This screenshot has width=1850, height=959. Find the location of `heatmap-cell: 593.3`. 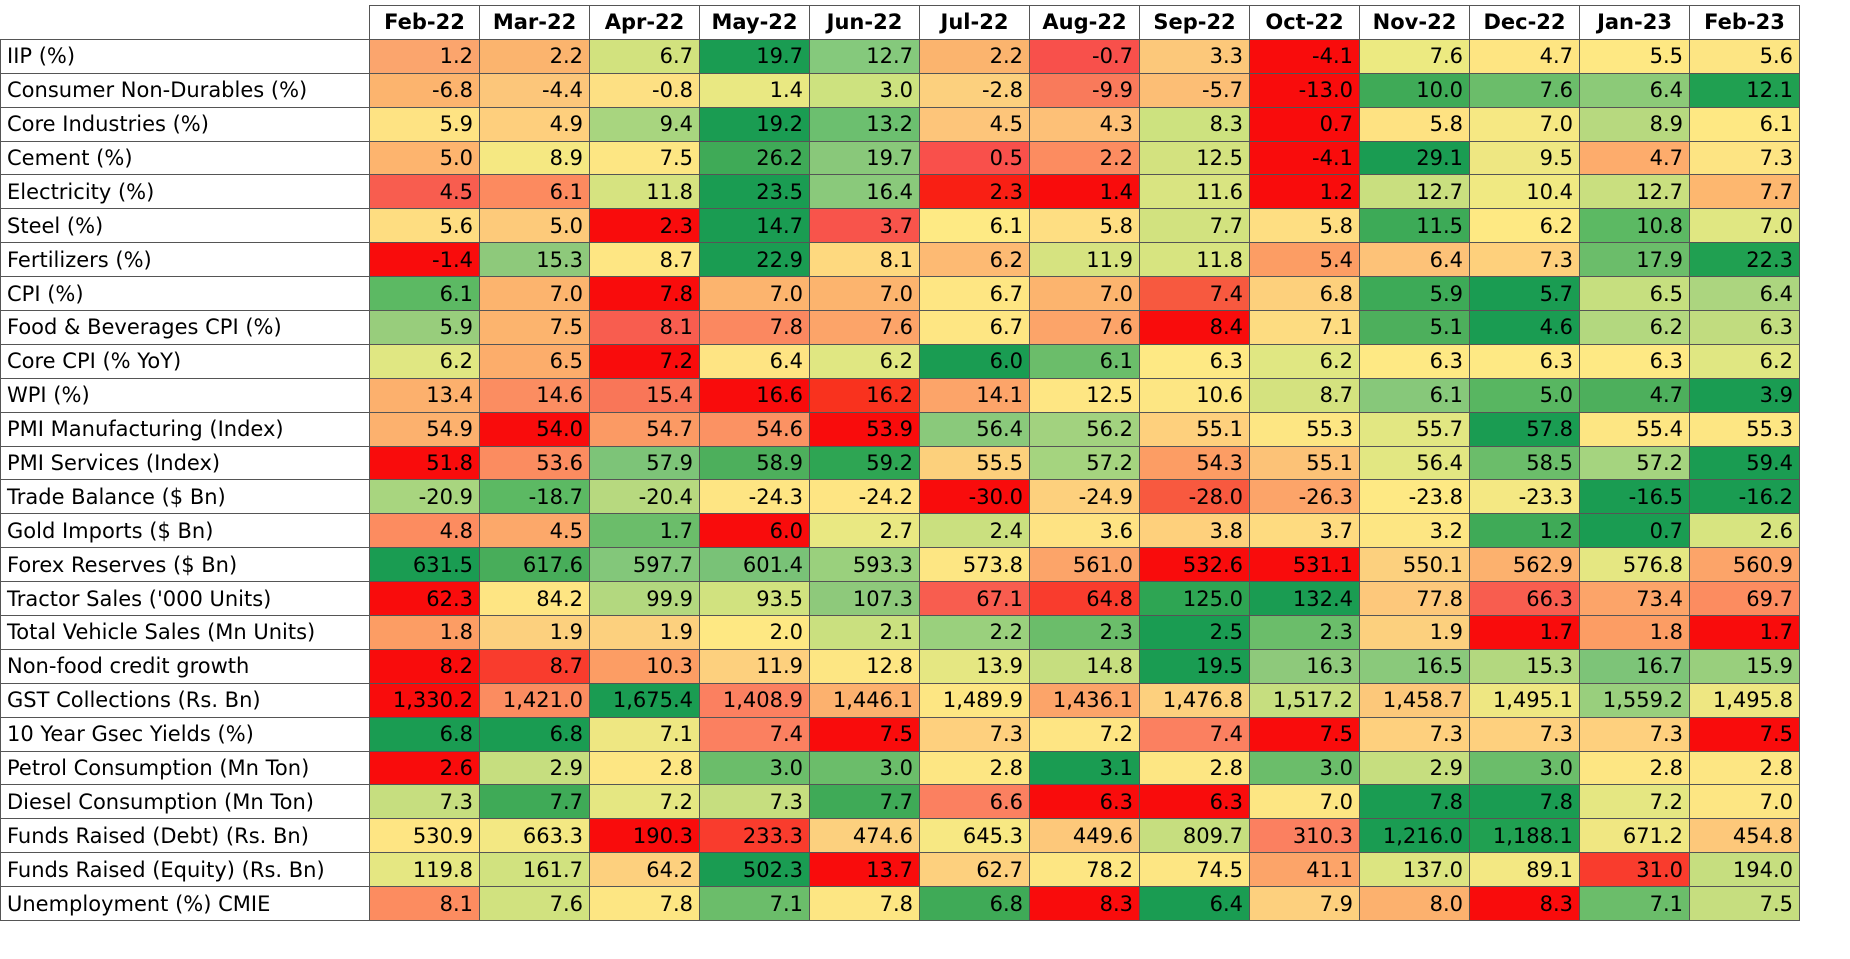

heatmap-cell: 593.3 is located at coordinates (864, 565).